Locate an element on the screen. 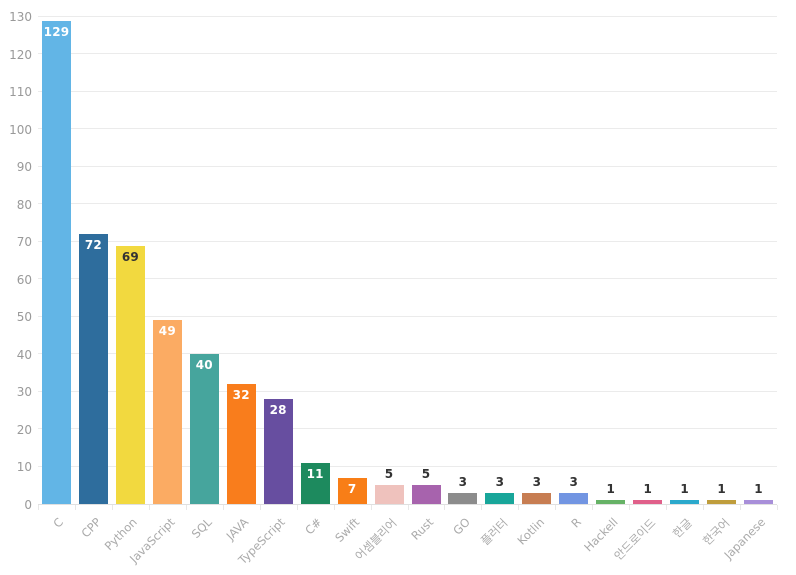 The height and width of the screenshot is (575, 796). value-label-어셈블리어: 5 is located at coordinates (389, 474).